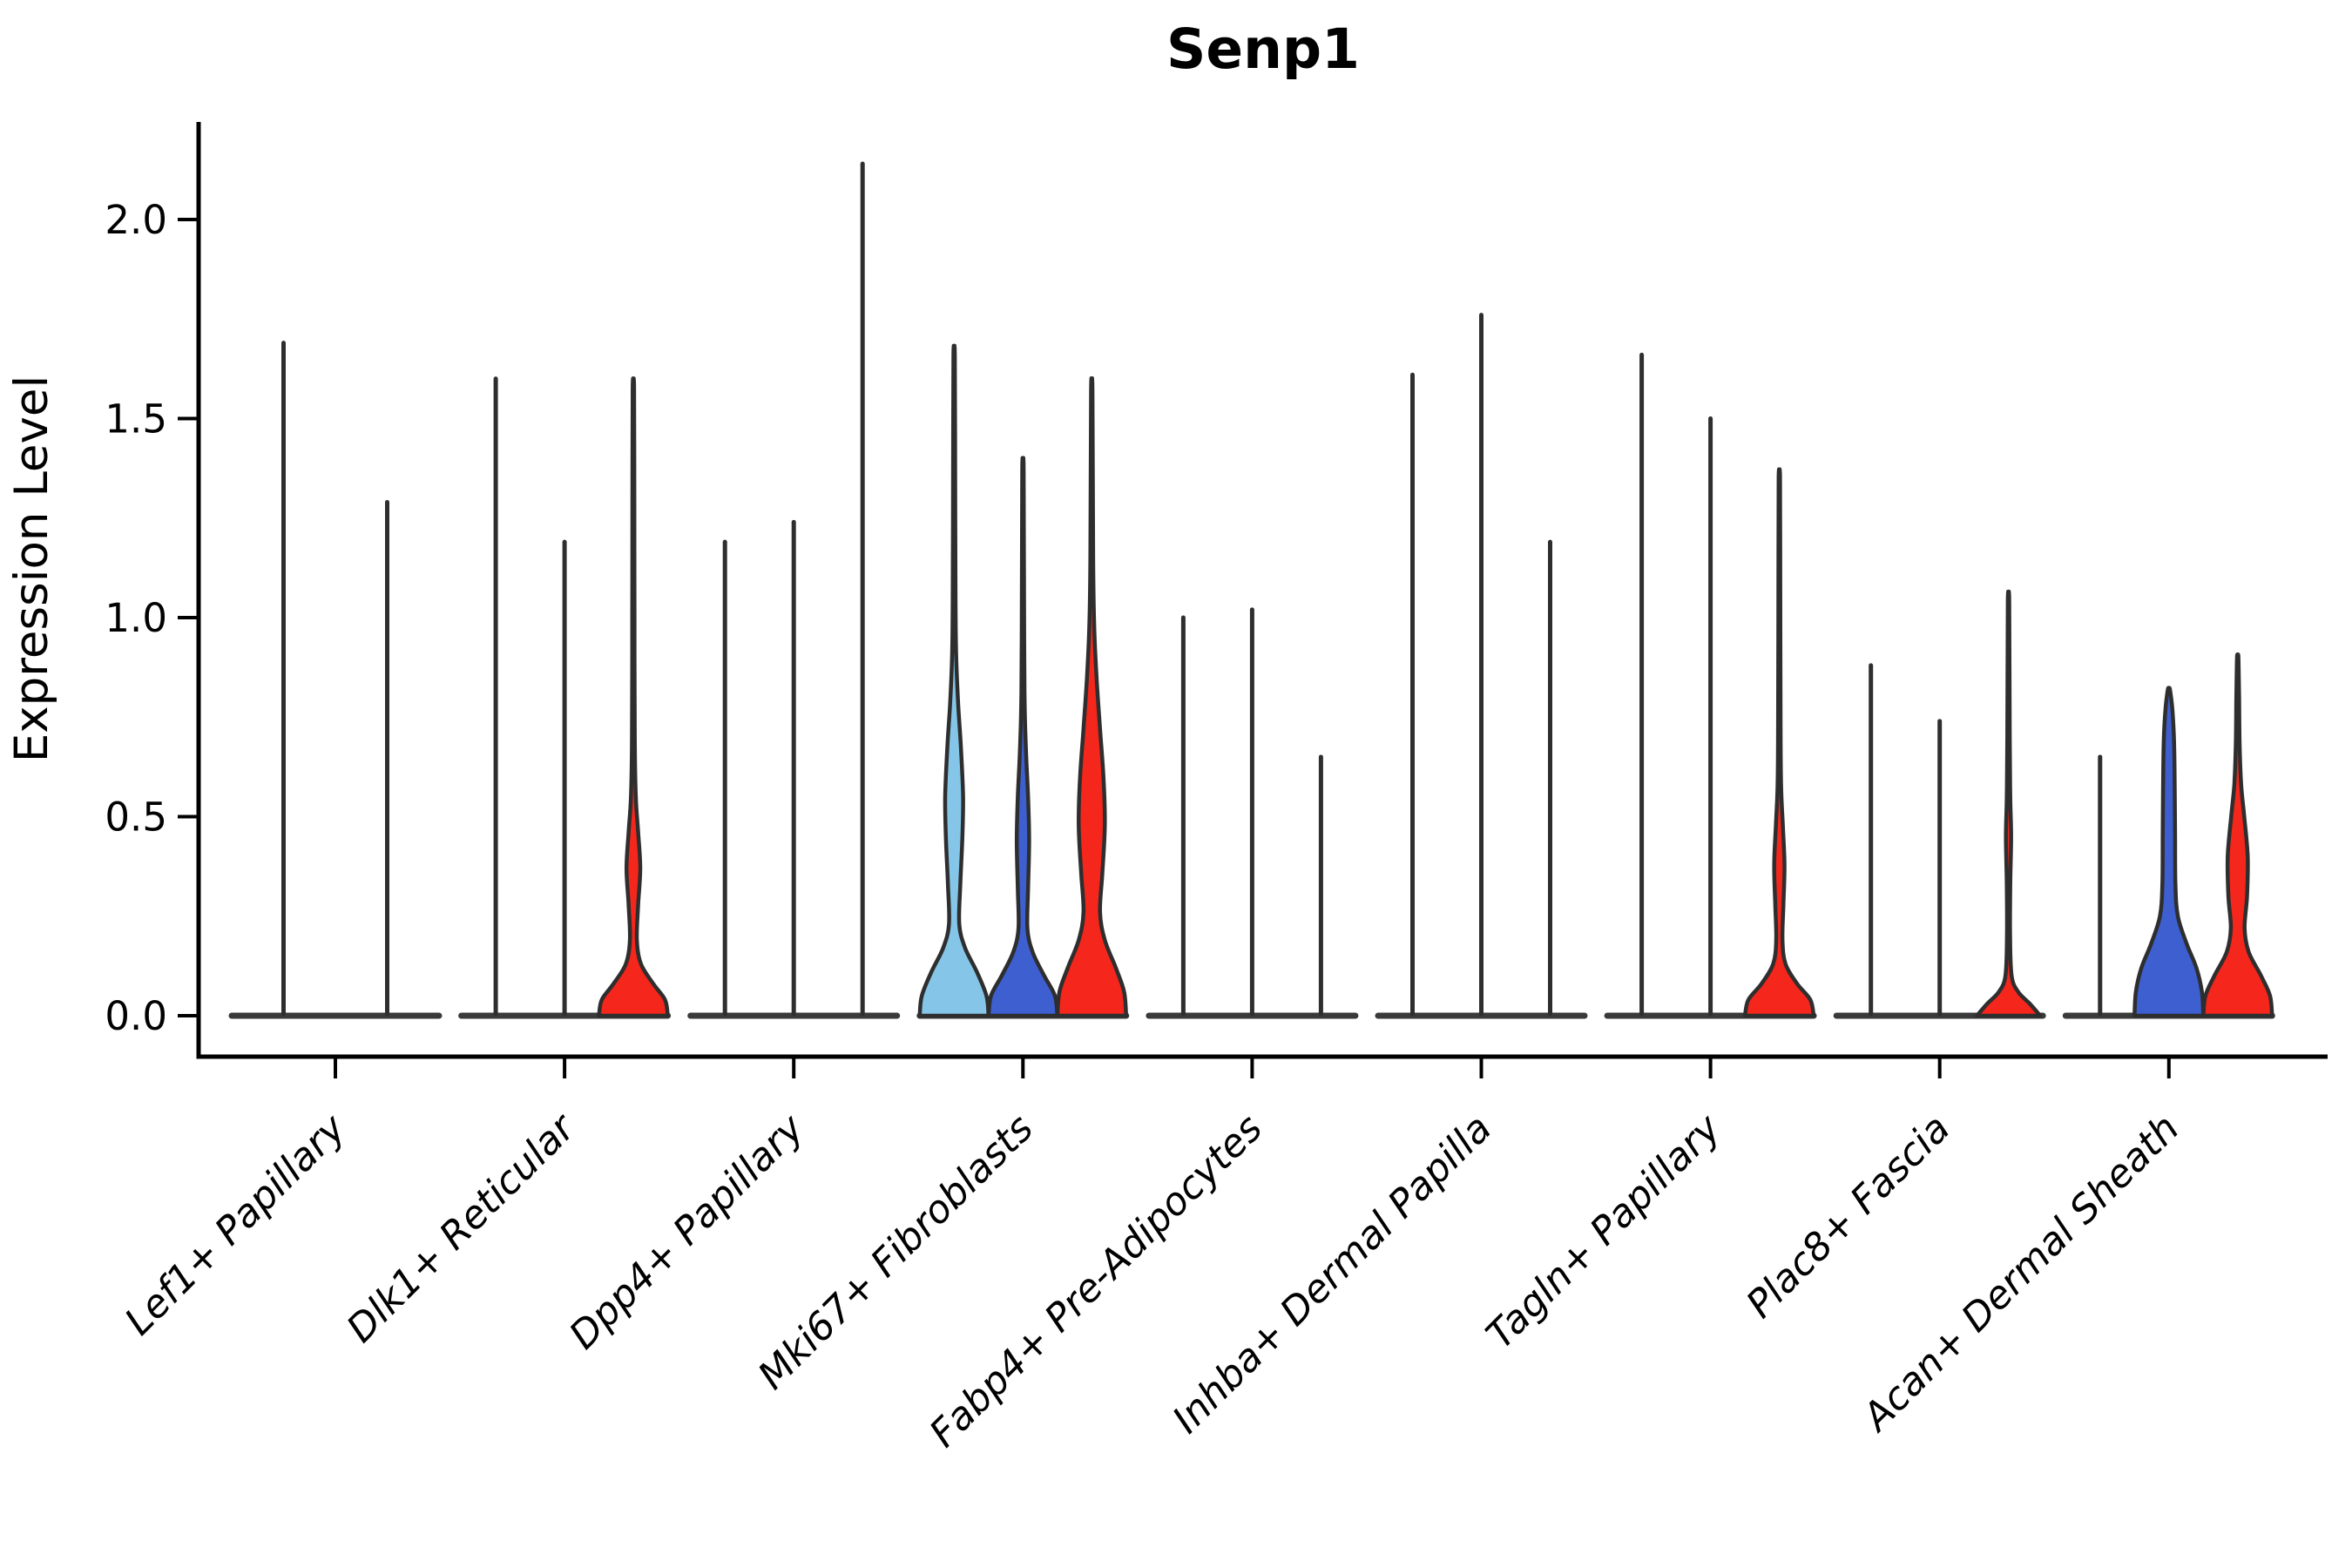 The image size is (2352, 1568). Describe the element at coordinates (954, 680) in the screenshot. I see `violin-lightblue` at that location.